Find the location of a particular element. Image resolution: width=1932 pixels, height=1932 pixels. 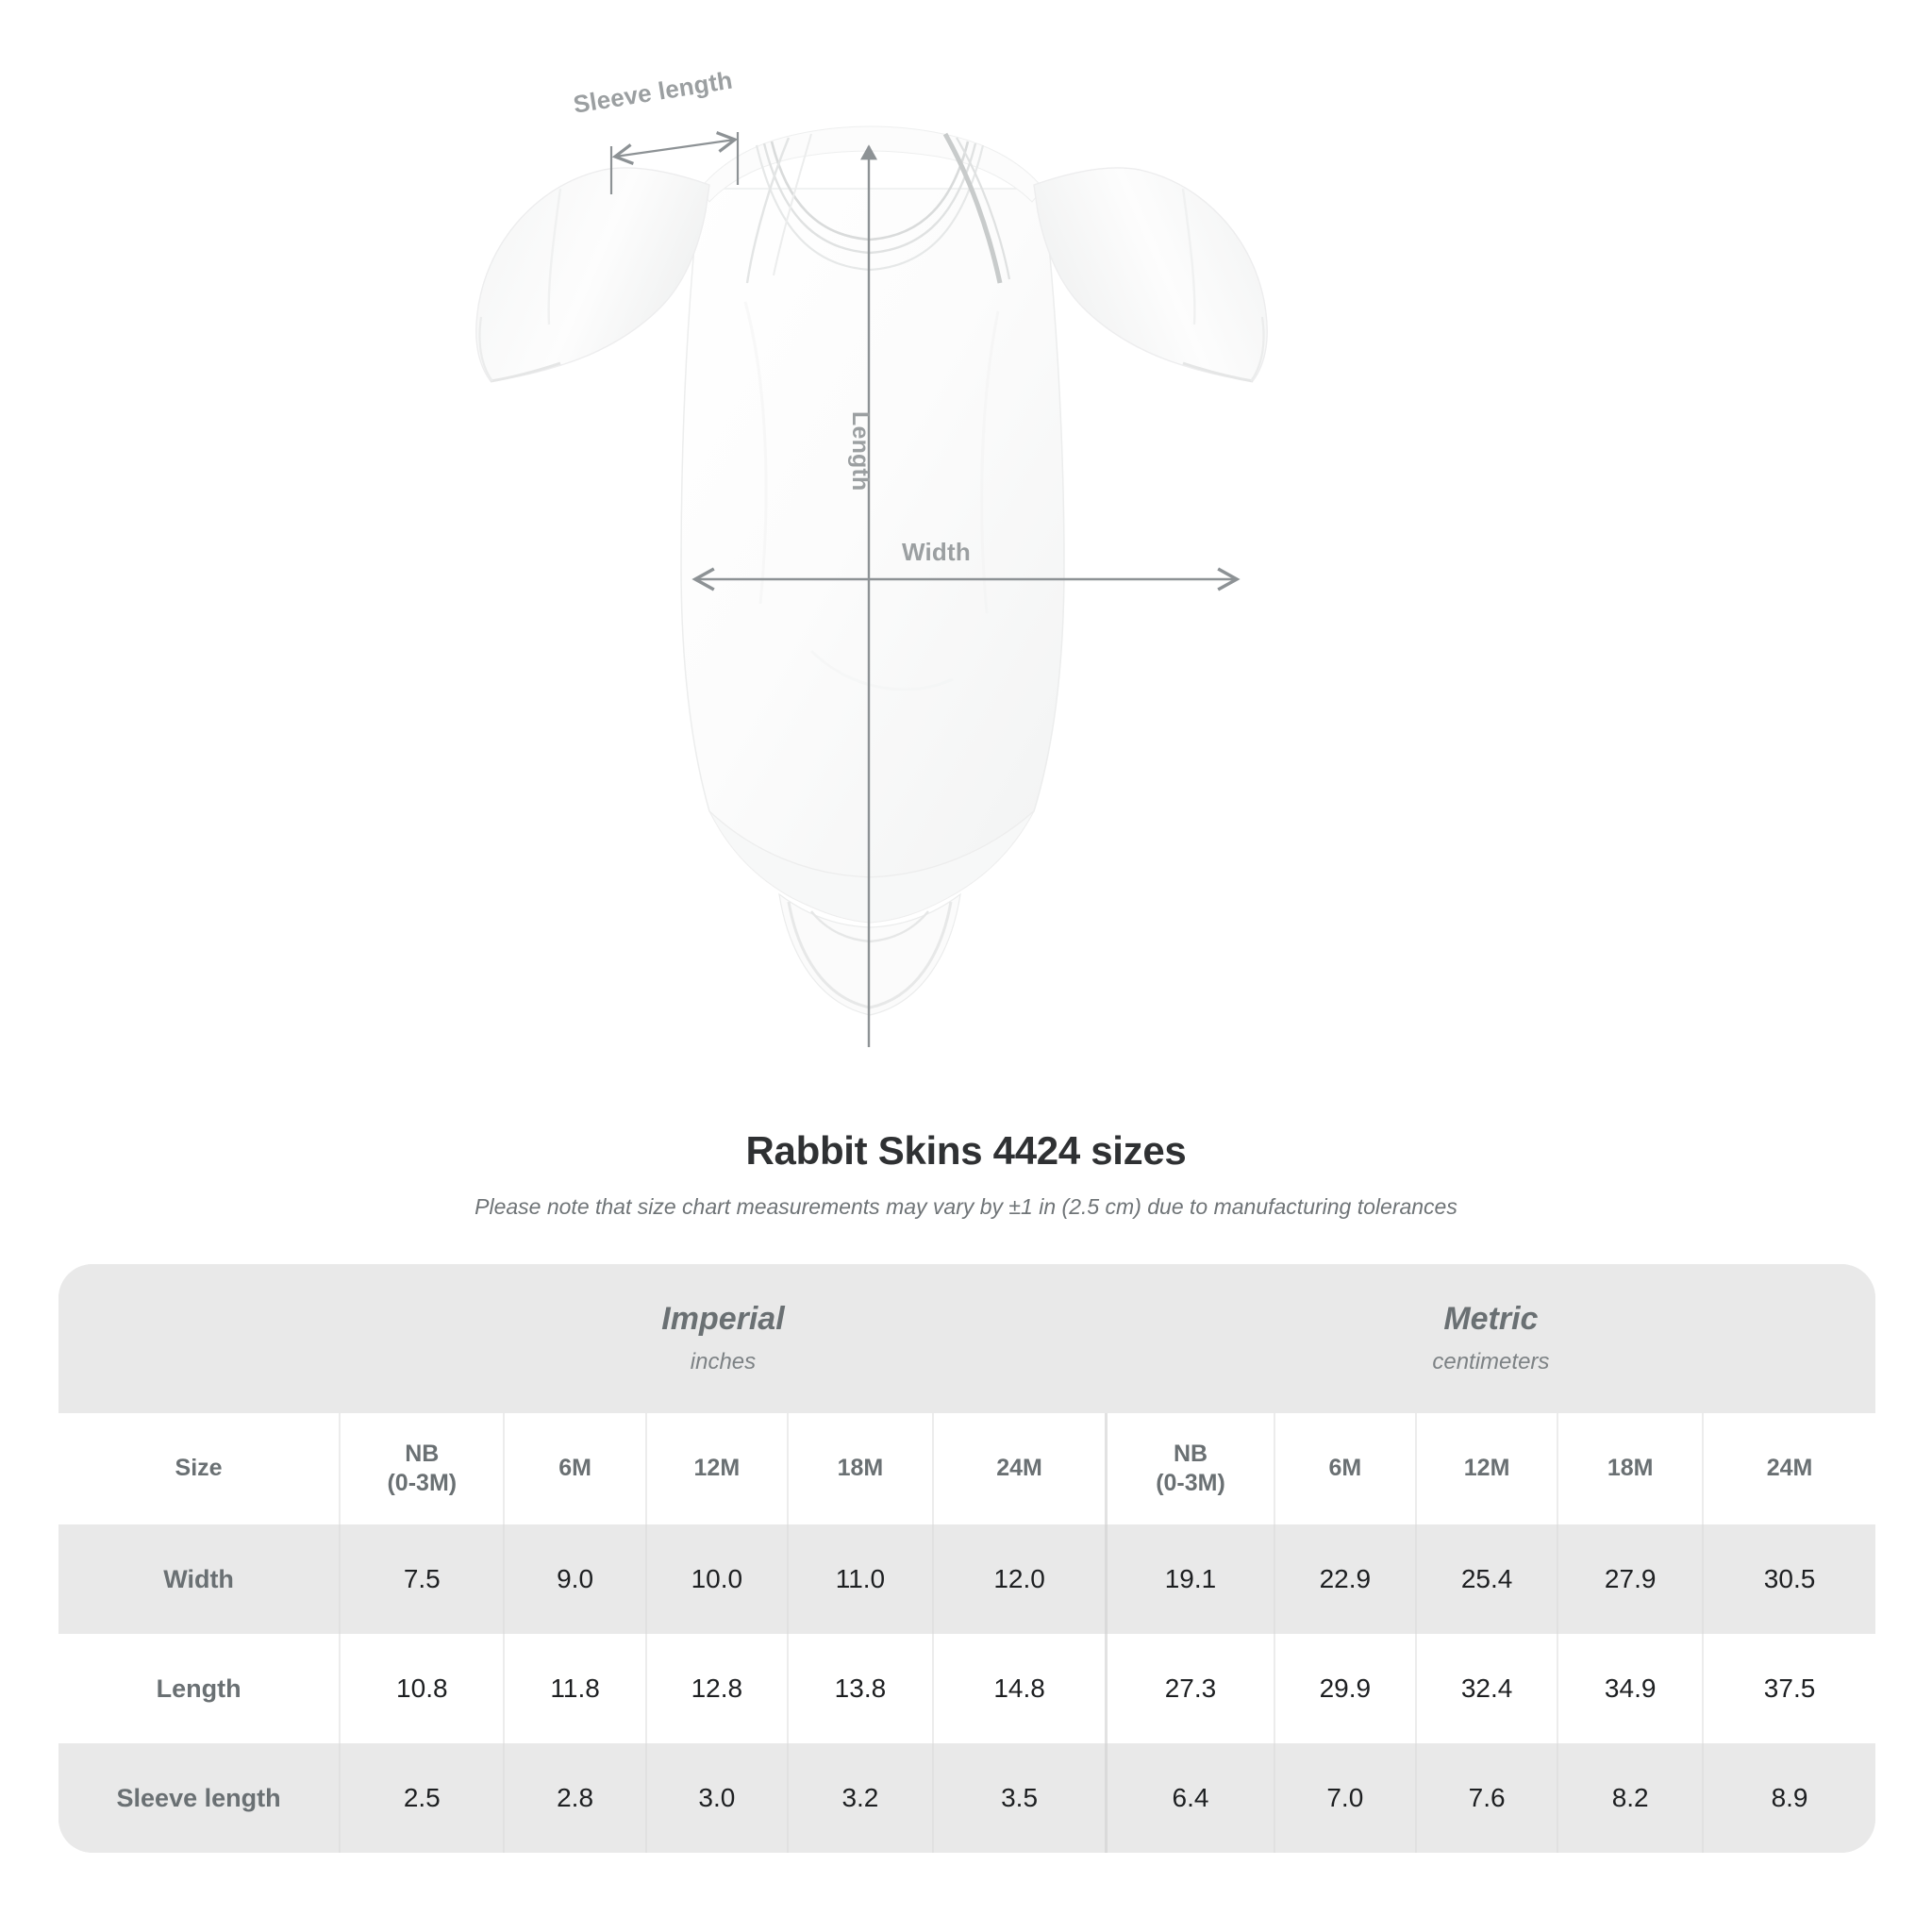

column-header-metric-18m: 18M is located at coordinates (1630, 1469).